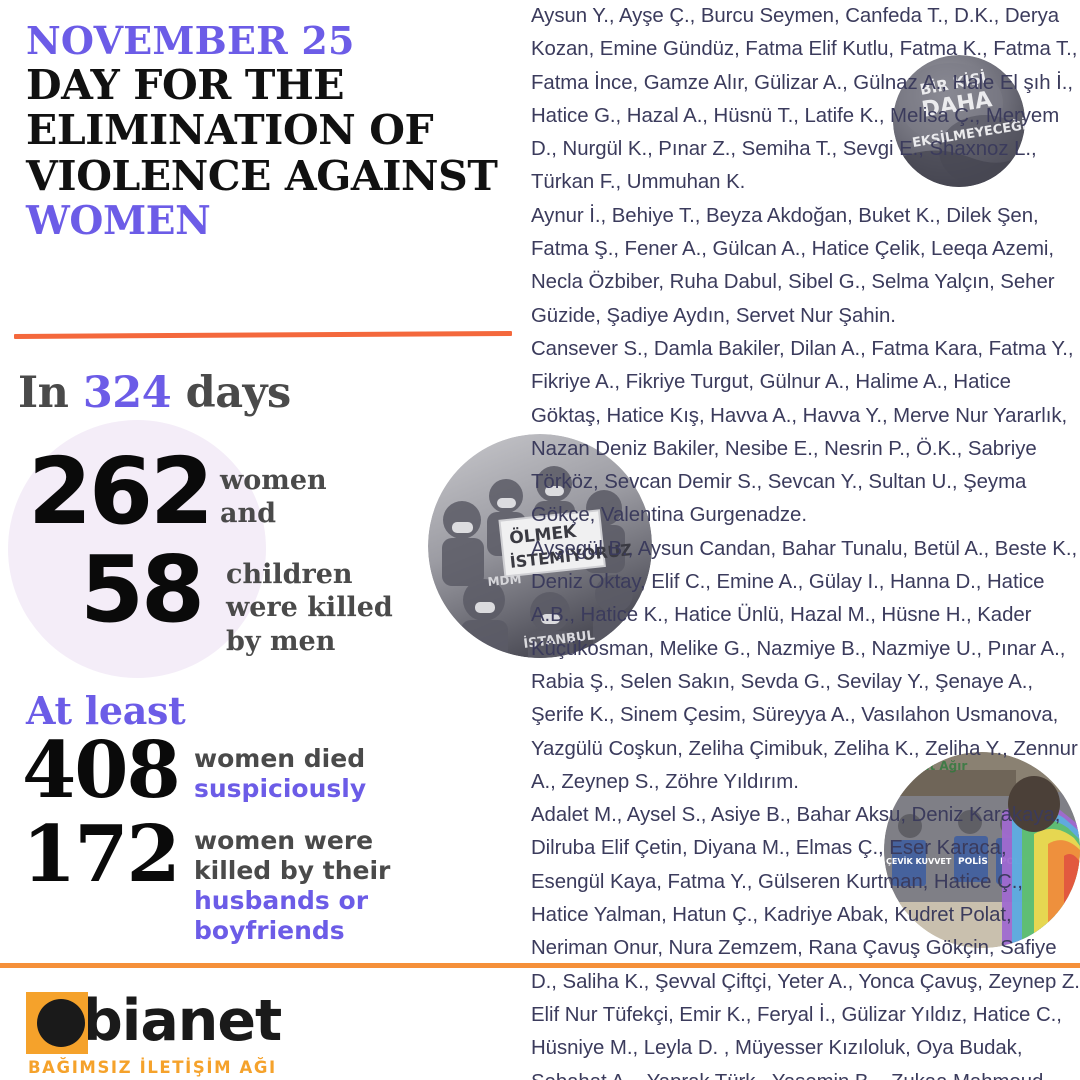 This screenshot has height=1080, width=1080. What do you see at coordinates (248, 514) in the screenshot?
I see `stat-women-label-line2: and` at bounding box center [248, 514].